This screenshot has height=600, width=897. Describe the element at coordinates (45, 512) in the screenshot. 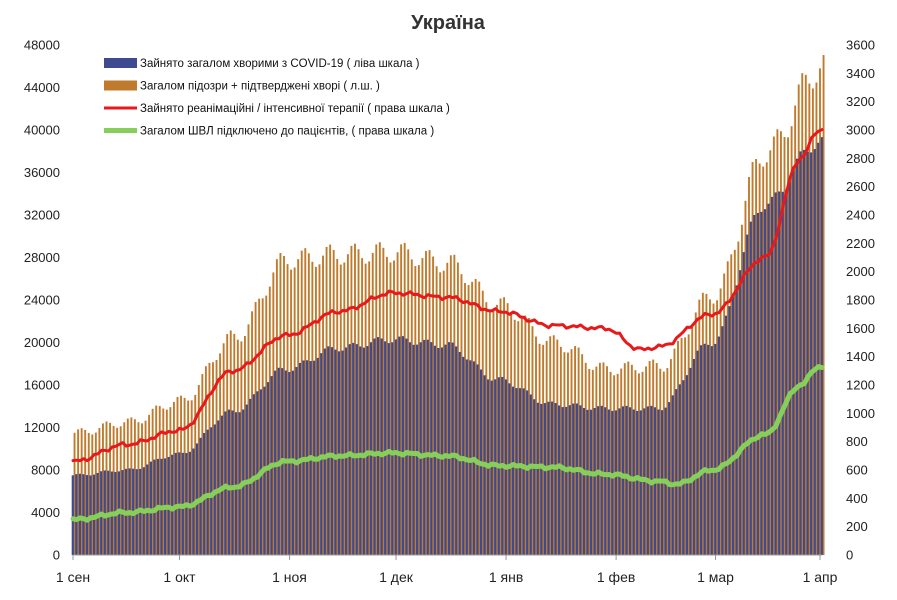

I see `left-axis-tick-label: 4000` at that location.